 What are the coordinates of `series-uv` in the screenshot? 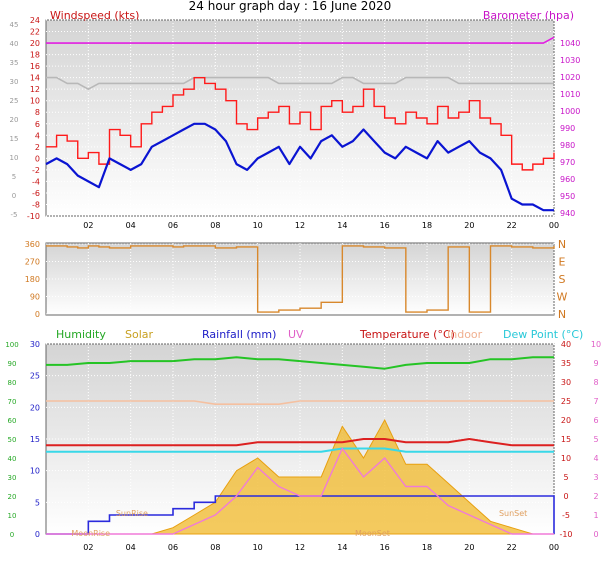 It's located at (300, 491).